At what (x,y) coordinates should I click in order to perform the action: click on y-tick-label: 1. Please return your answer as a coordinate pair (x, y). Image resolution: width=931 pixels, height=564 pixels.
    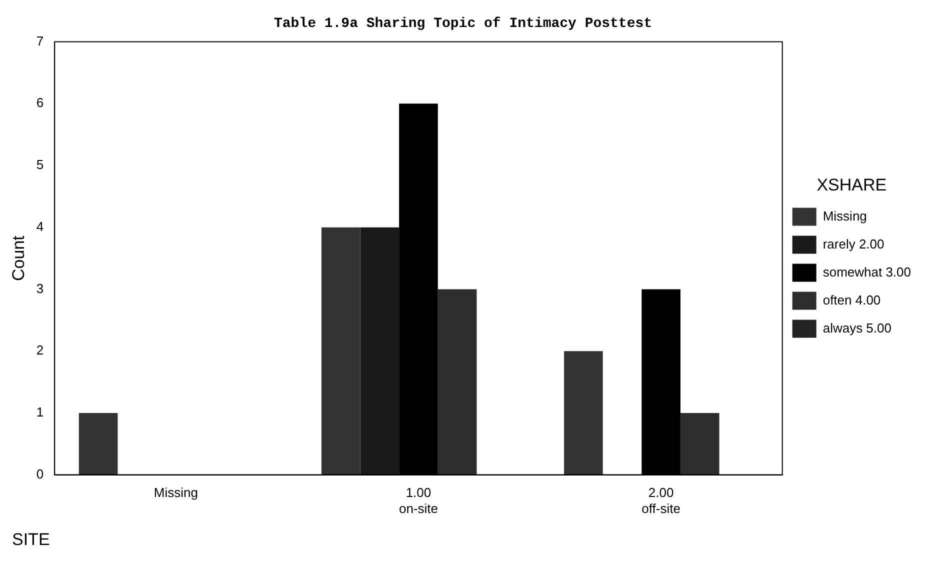
    Looking at the image, I should click on (40, 412).